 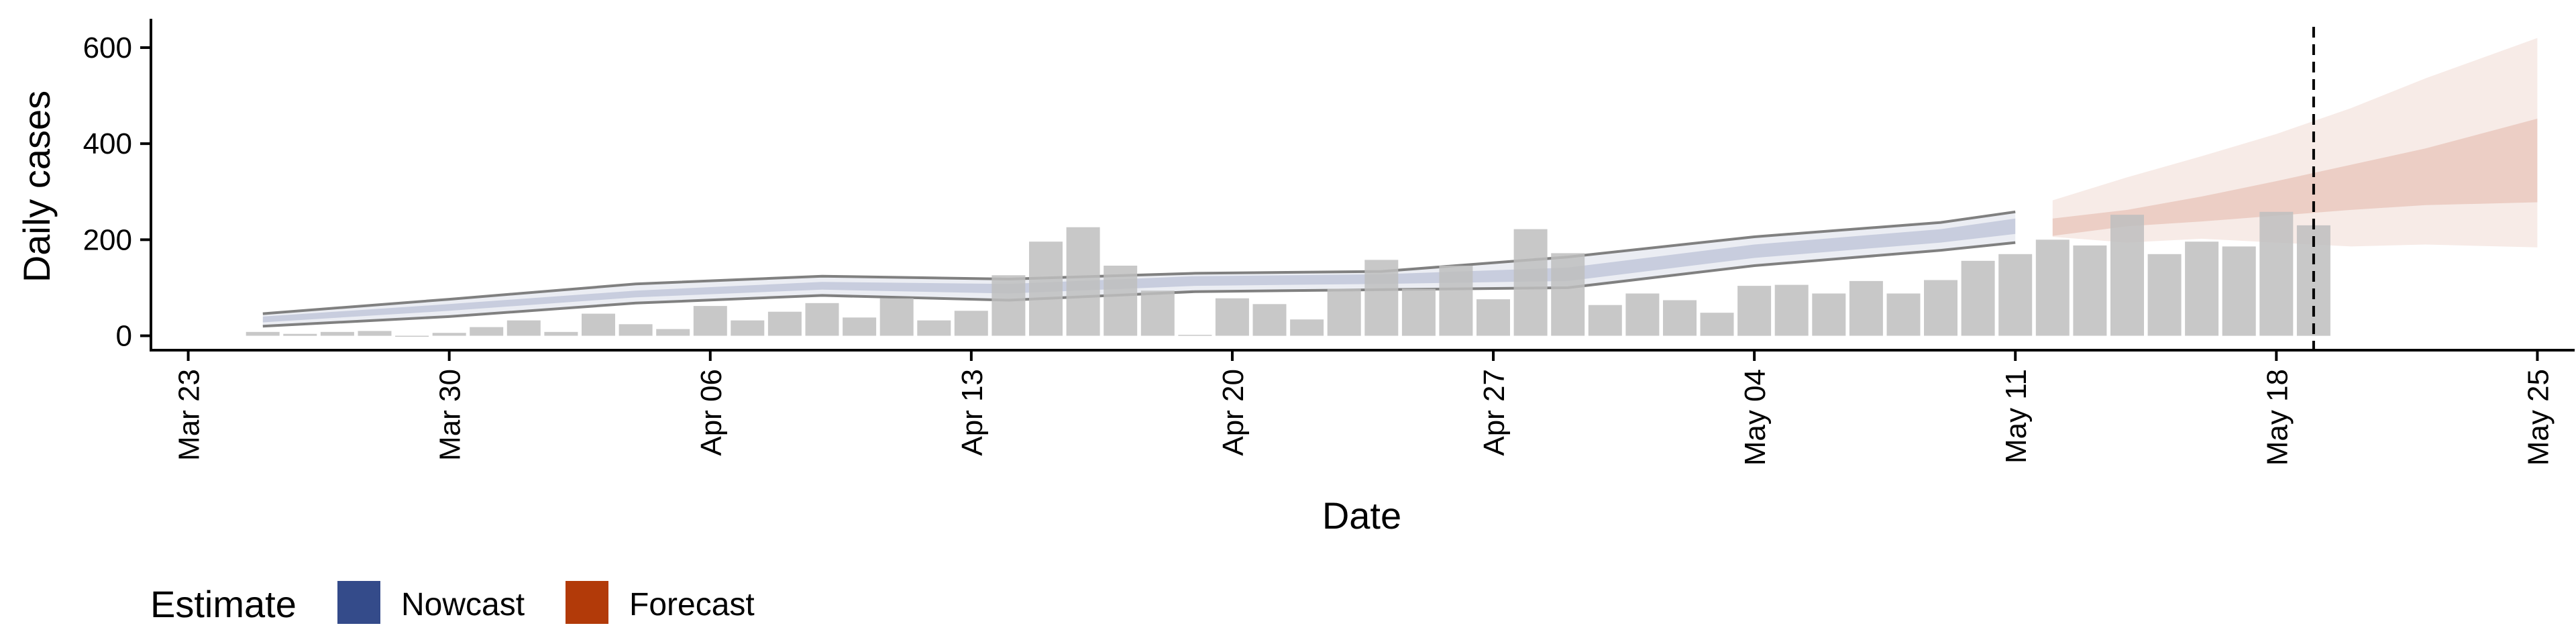 I want to click on x-tick-label: May 25, so click(x=2538, y=417).